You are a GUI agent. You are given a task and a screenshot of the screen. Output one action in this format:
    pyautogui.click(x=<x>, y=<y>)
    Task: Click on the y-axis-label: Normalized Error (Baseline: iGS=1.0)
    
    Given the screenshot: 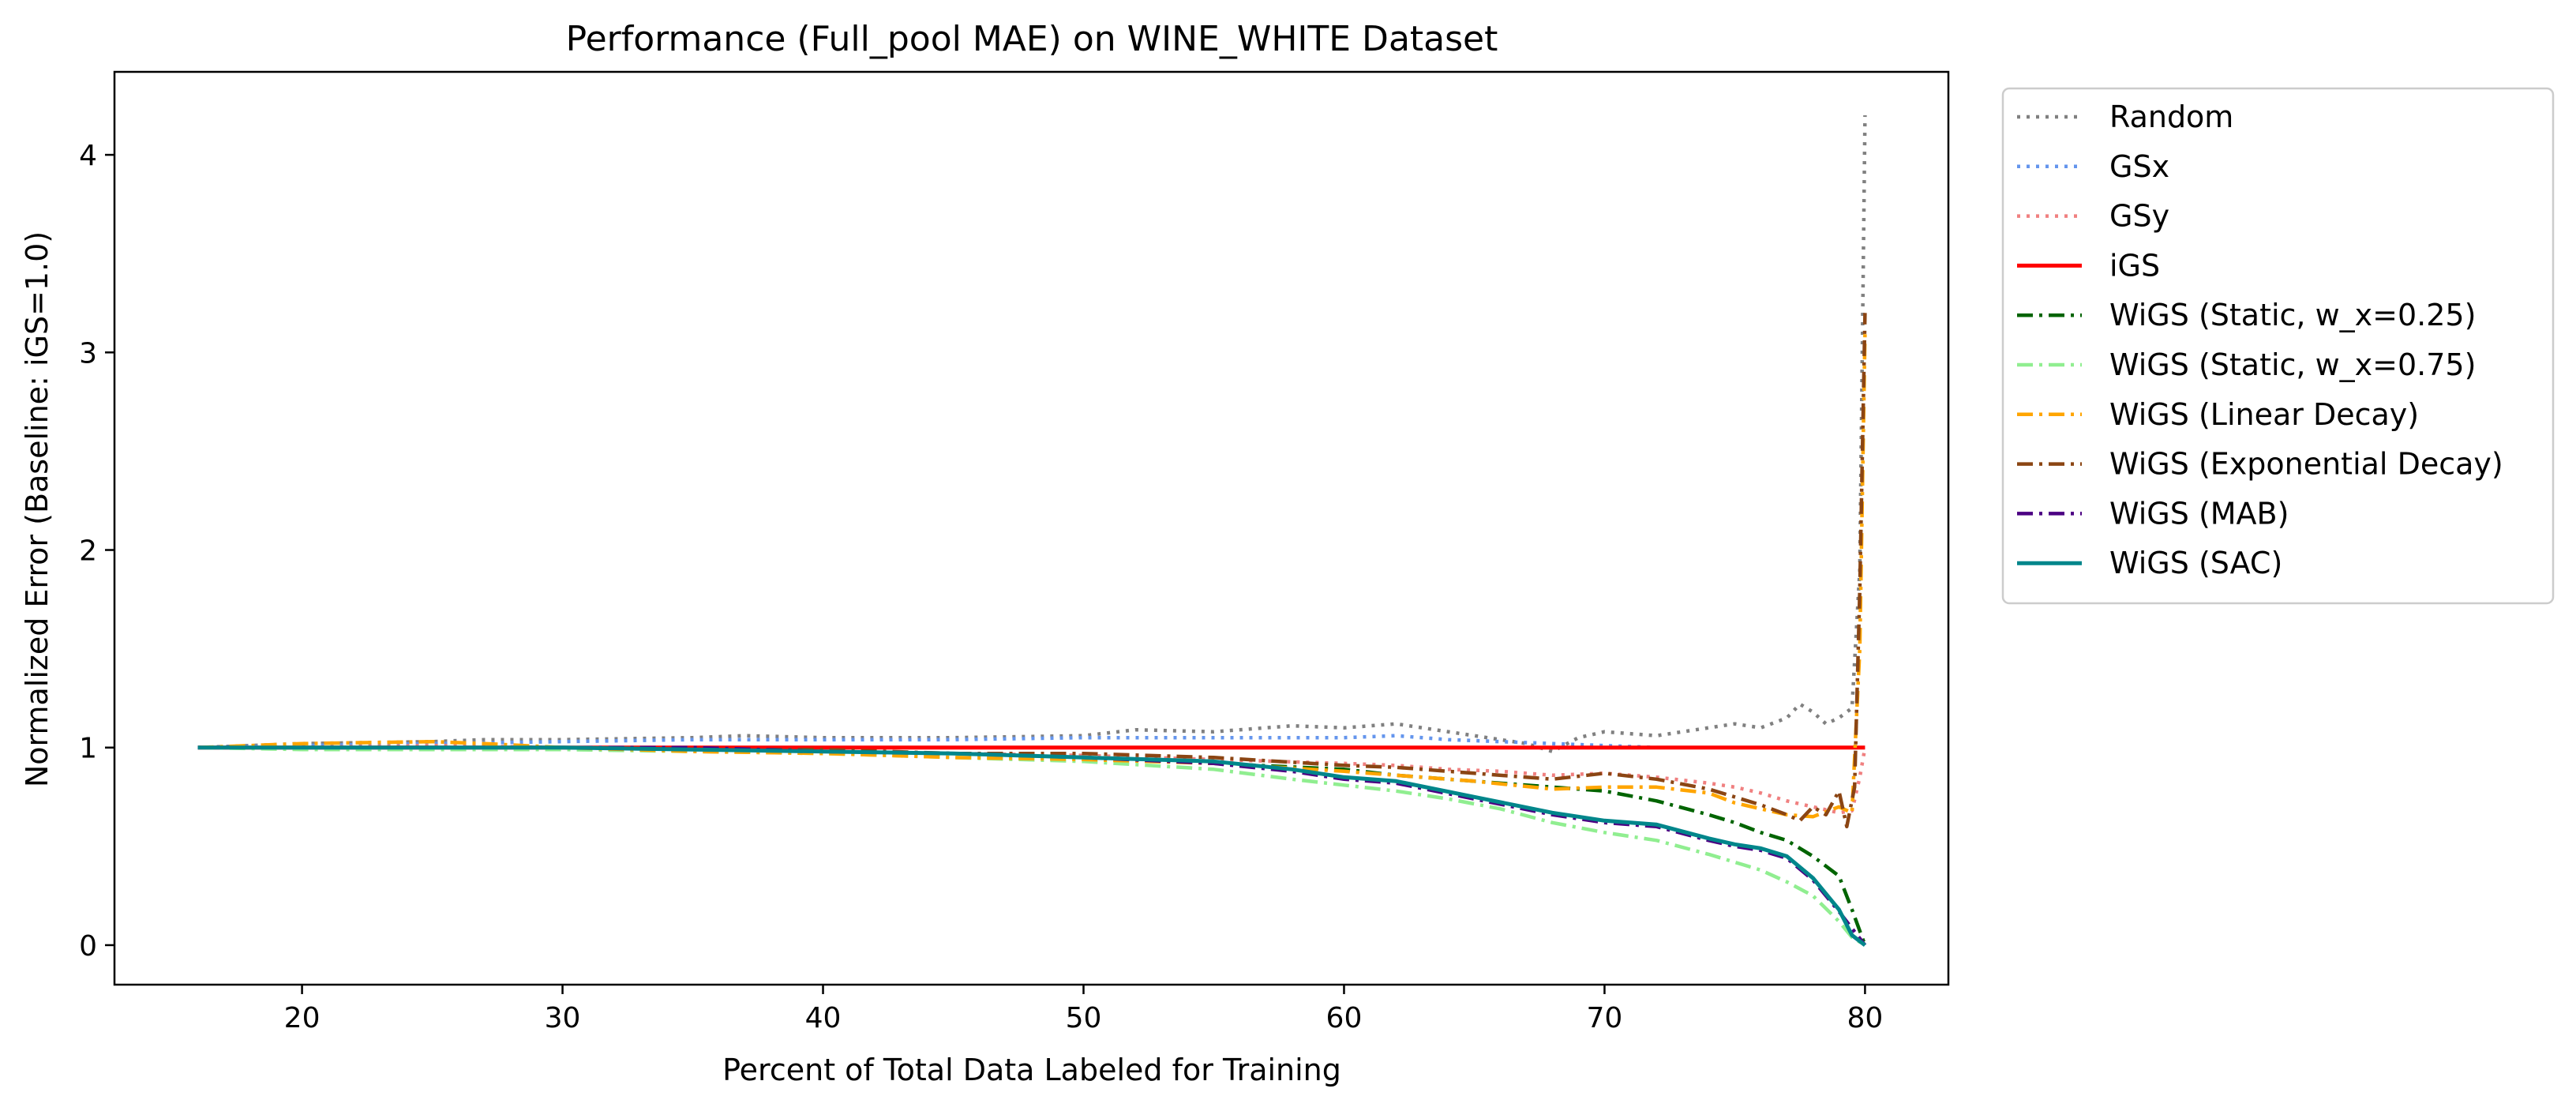 What is the action you would take?
    pyautogui.click(x=37, y=509)
    